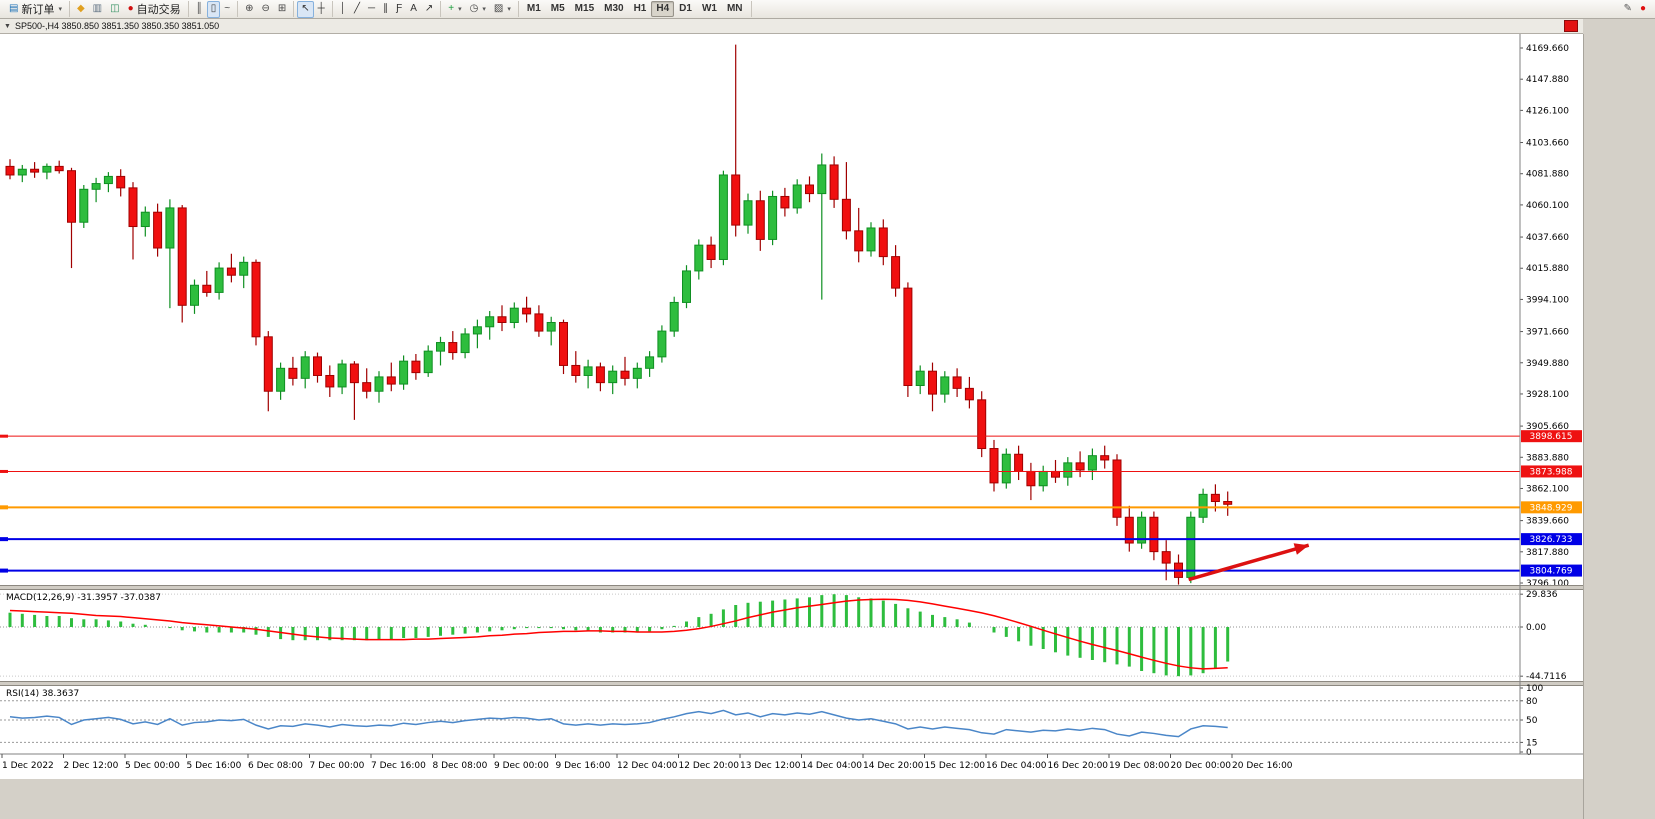 This screenshot has width=1655, height=819. I want to click on svg-text: -44.7116, so click(1546, 677).